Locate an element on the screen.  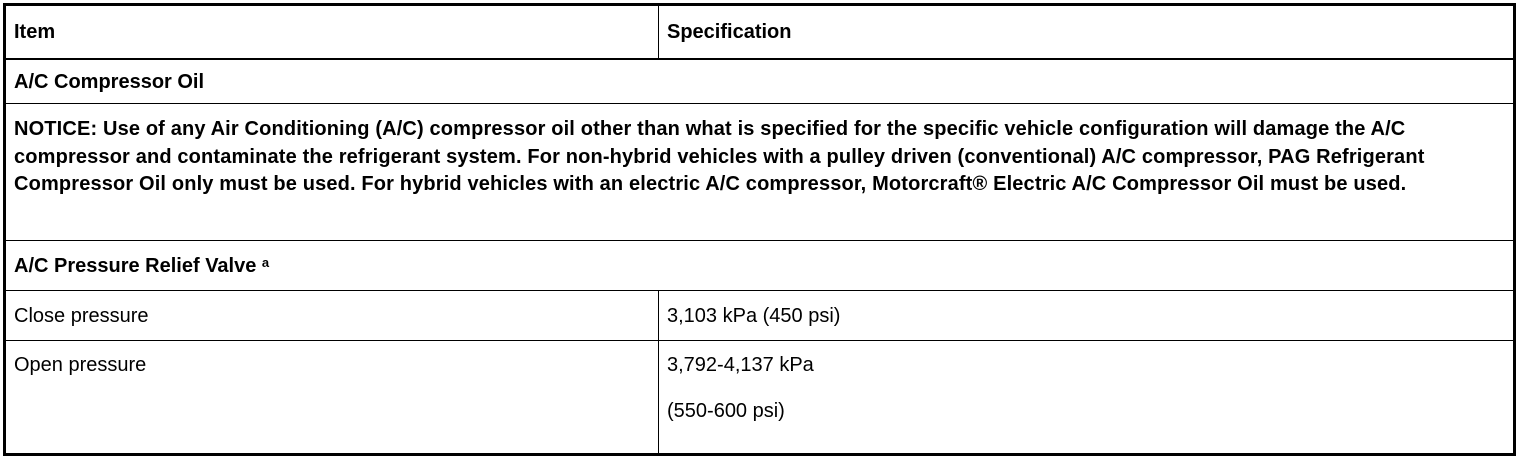
section-row: A/C Compressor Oil is located at coordinates (759, 81).